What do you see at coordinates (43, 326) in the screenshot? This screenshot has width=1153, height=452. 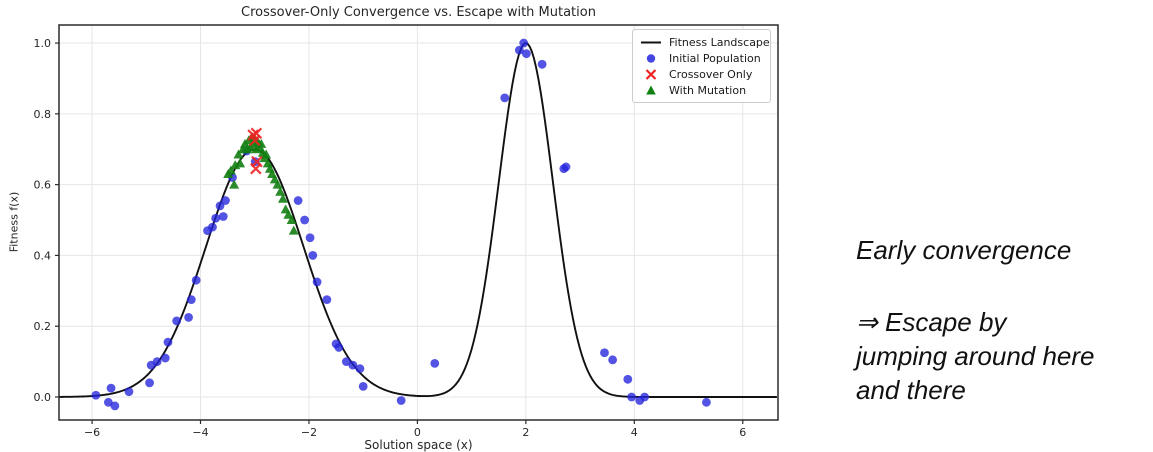 I see `y-tick-label: 0.2` at bounding box center [43, 326].